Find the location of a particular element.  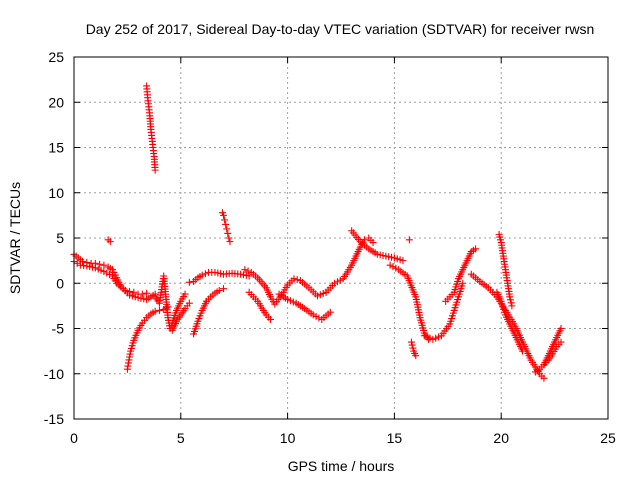

series-cluster-20h is located at coordinates (510, 321).